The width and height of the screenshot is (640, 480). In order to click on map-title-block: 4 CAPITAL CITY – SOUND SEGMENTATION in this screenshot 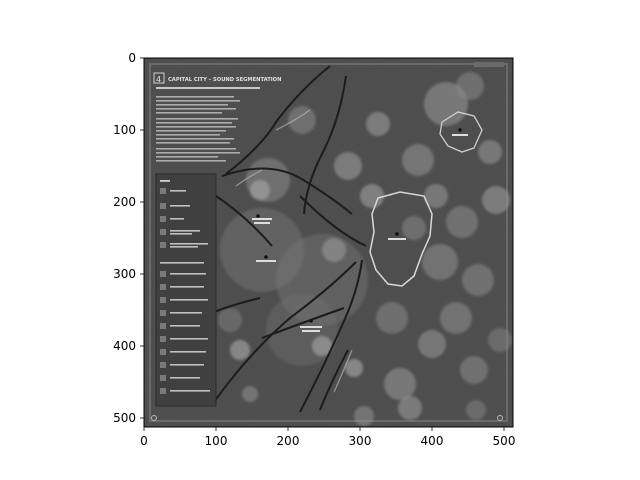, I will do `click(217, 80)`.